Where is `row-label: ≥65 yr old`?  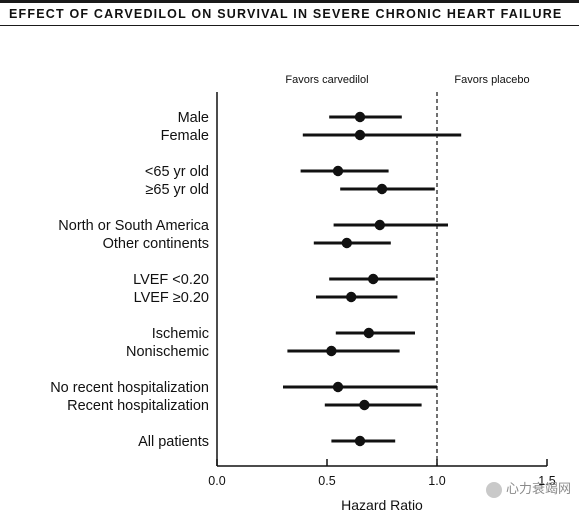 row-label: ≥65 yr old is located at coordinates (177, 190).